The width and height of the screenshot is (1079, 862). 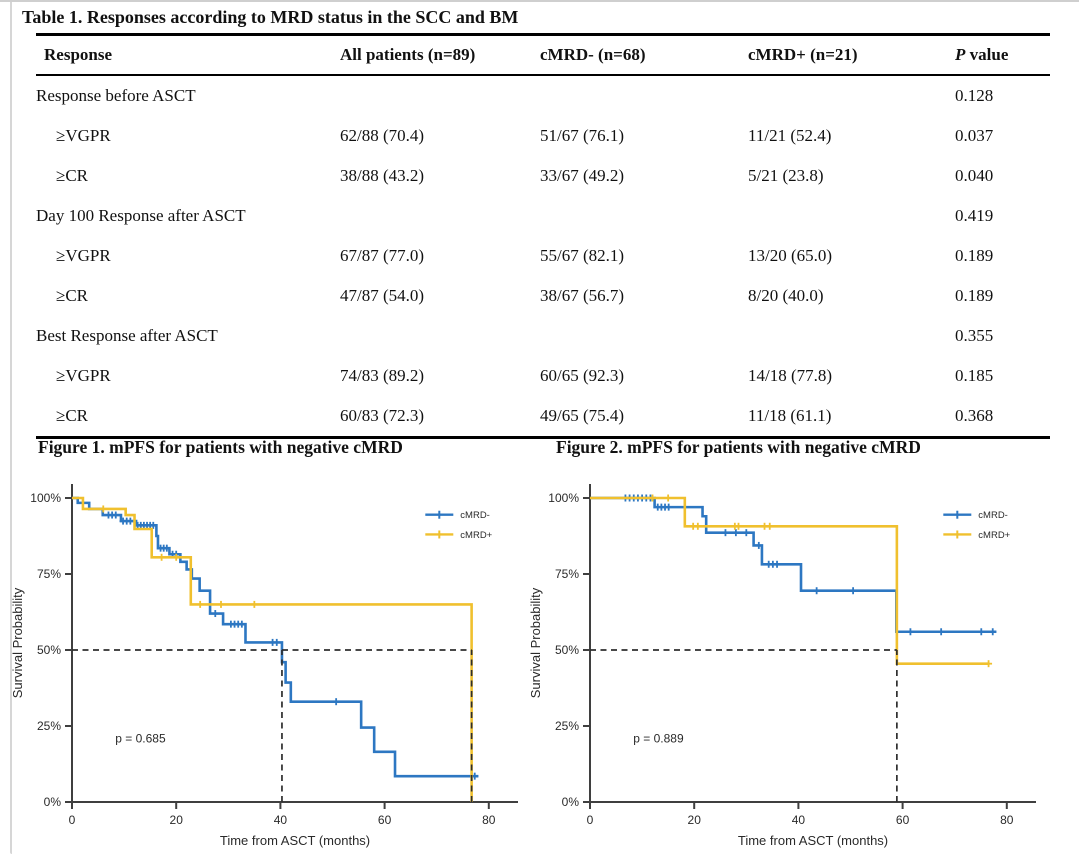 What do you see at coordinates (382, 415) in the screenshot?
I see `cell-r8-c1: 60/83 (72.3)` at bounding box center [382, 415].